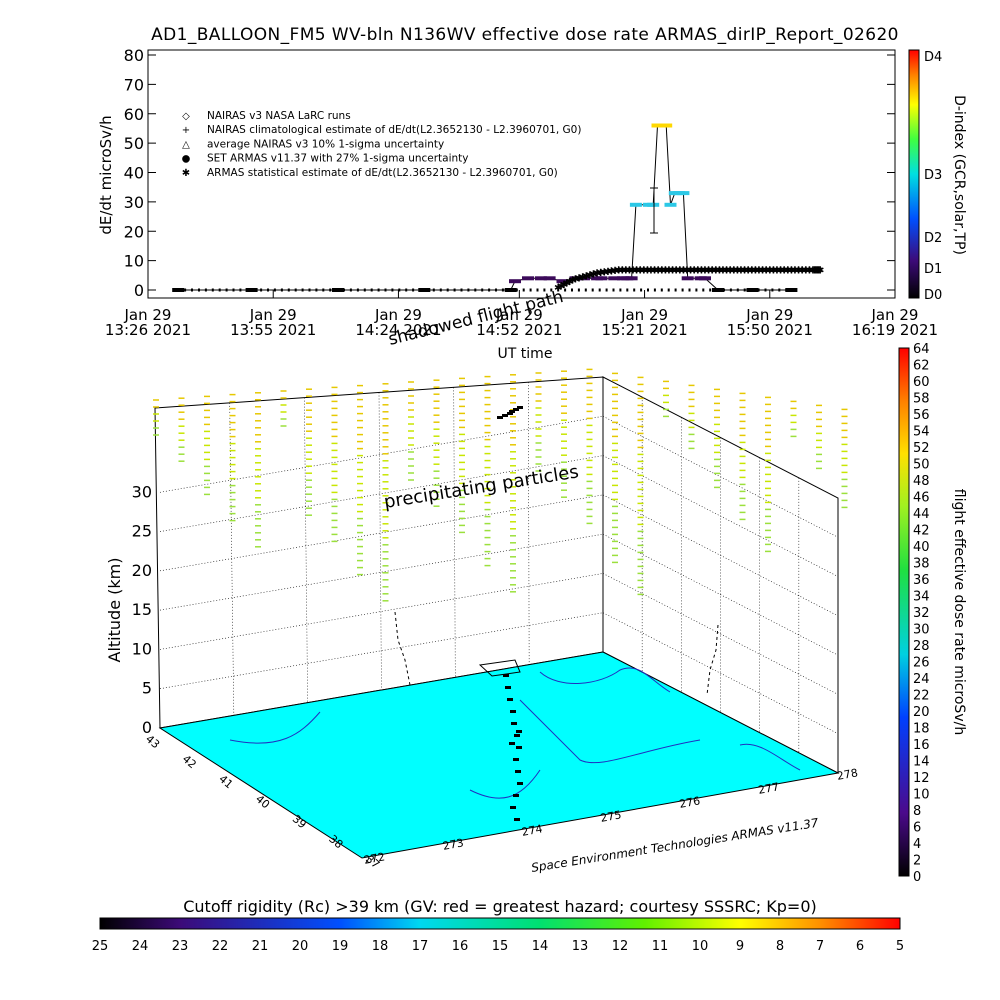  Describe the element at coordinates (921, 547) in the screenshot. I see `dose-tick-label: 40` at that location.